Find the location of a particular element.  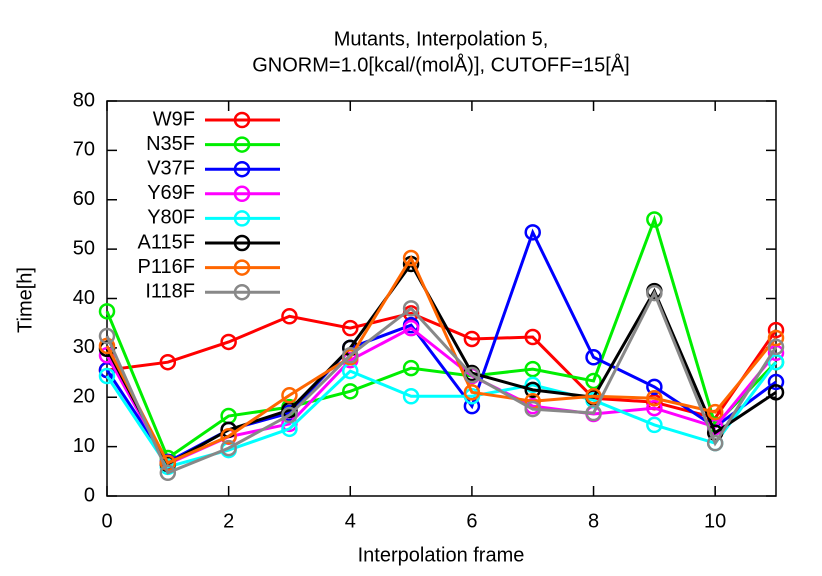

x-tick-label: 4 is located at coordinates (350, 521).